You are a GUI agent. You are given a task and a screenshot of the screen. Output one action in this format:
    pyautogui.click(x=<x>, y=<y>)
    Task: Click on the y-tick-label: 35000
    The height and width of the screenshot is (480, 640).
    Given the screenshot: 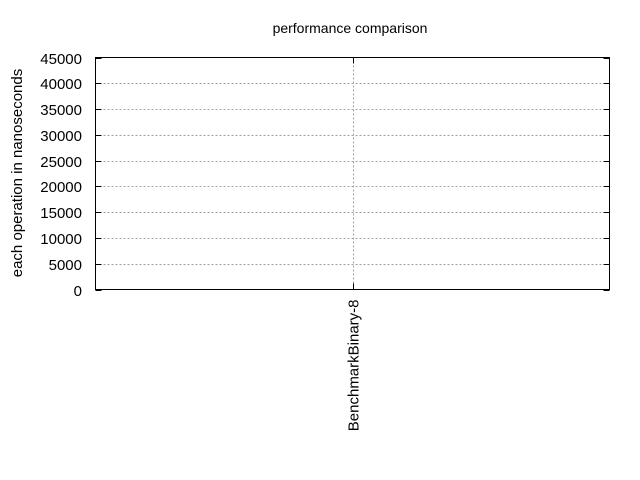 What is the action you would take?
    pyautogui.click(x=61, y=110)
    